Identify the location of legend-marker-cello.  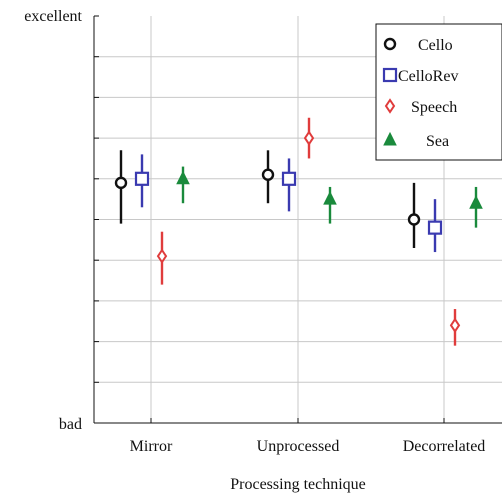
(390, 44).